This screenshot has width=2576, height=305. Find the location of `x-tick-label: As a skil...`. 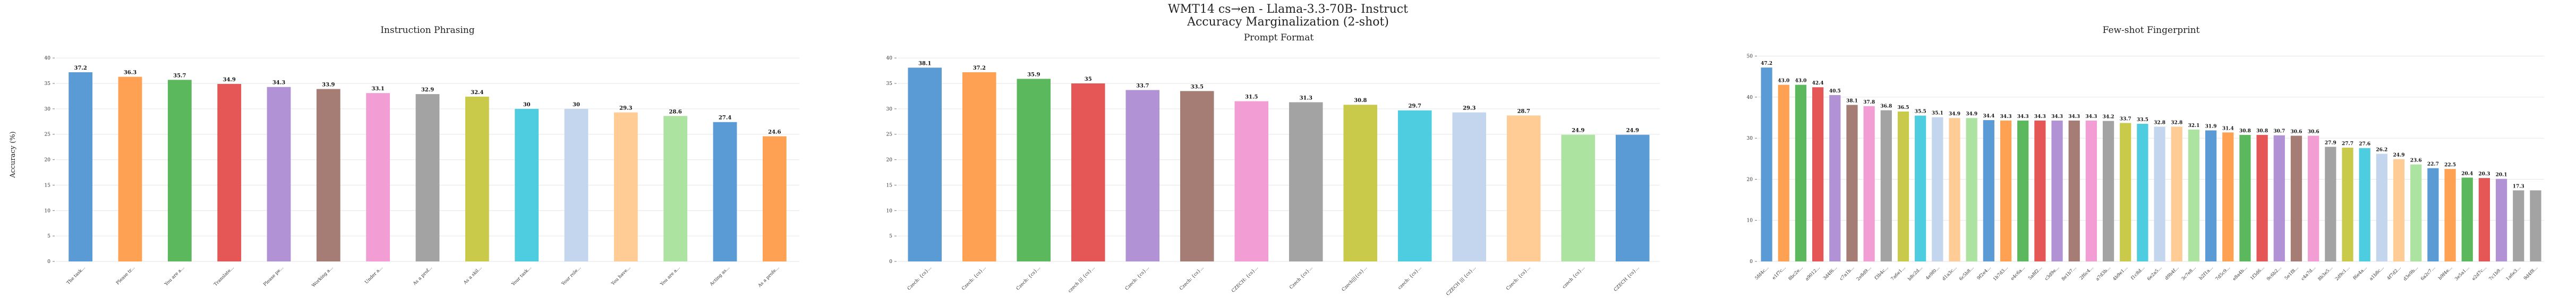

x-tick-label: As a skil... is located at coordinates (473, 275).